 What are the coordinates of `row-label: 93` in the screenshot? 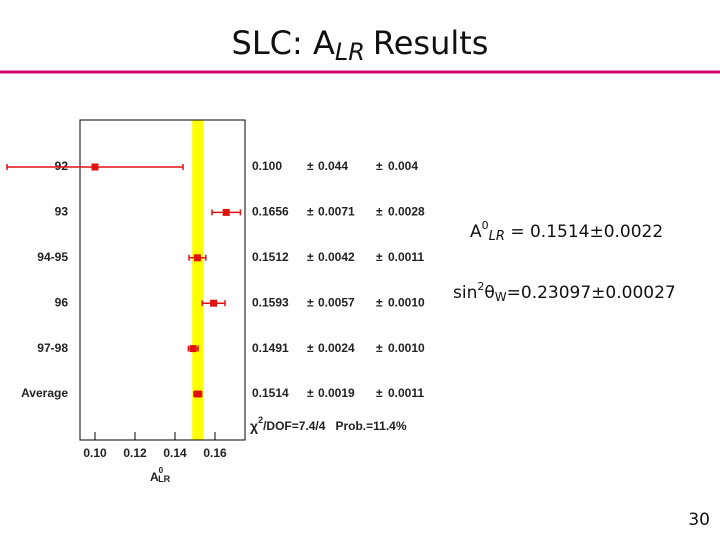 It's located at (62, 212).